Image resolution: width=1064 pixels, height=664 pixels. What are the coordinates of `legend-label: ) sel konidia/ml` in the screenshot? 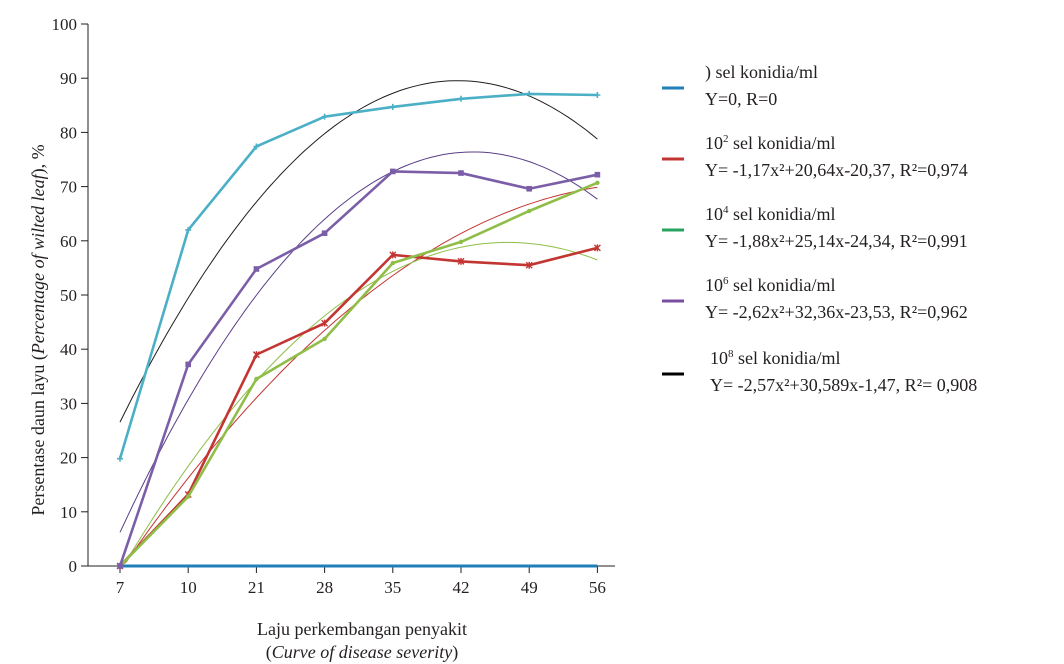 It's located at (761, 72).